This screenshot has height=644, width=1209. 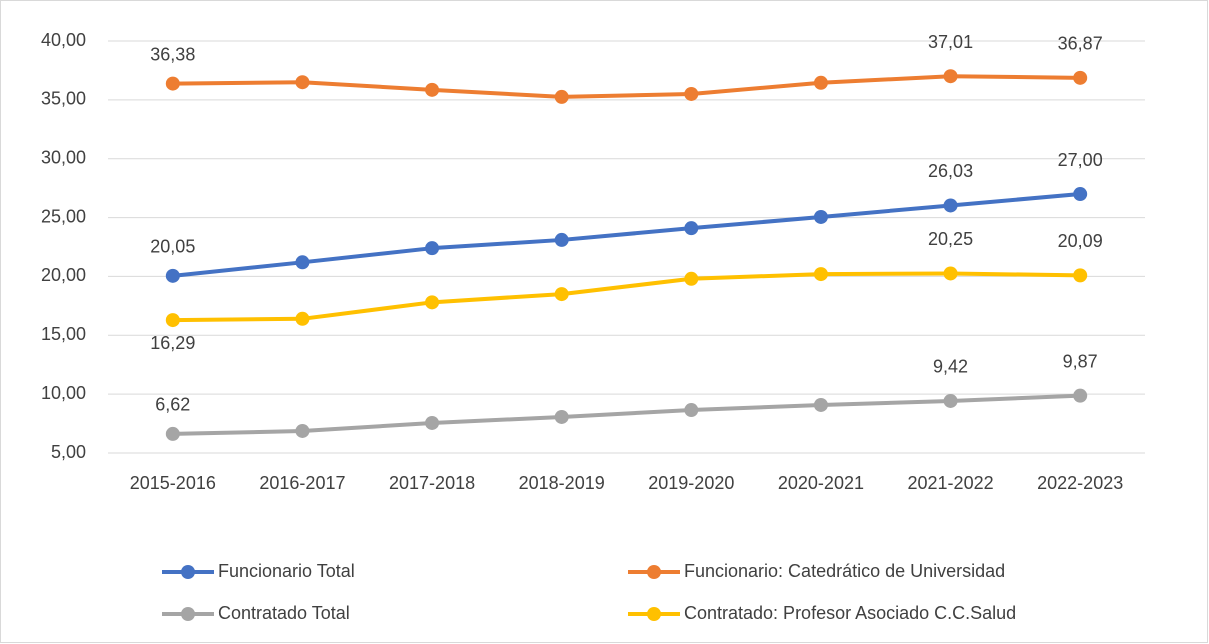 I want to click on y-tick-label: 30,00, so click(x=63, y=157).